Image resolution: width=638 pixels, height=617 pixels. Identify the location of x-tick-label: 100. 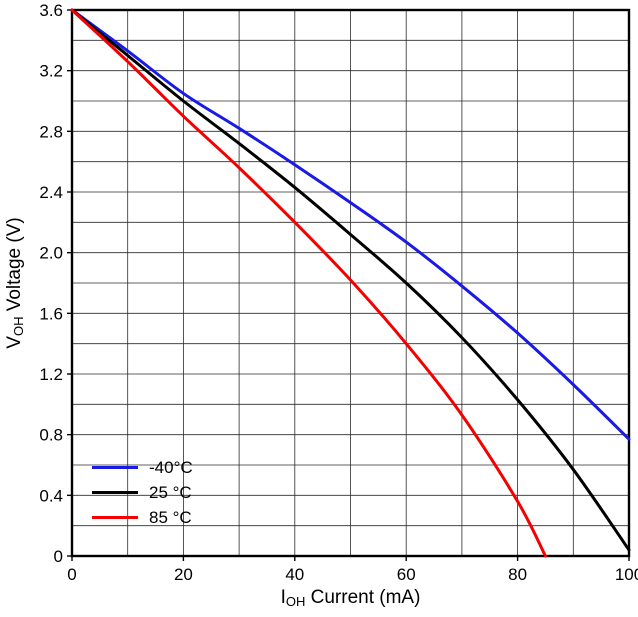
(626, 574).